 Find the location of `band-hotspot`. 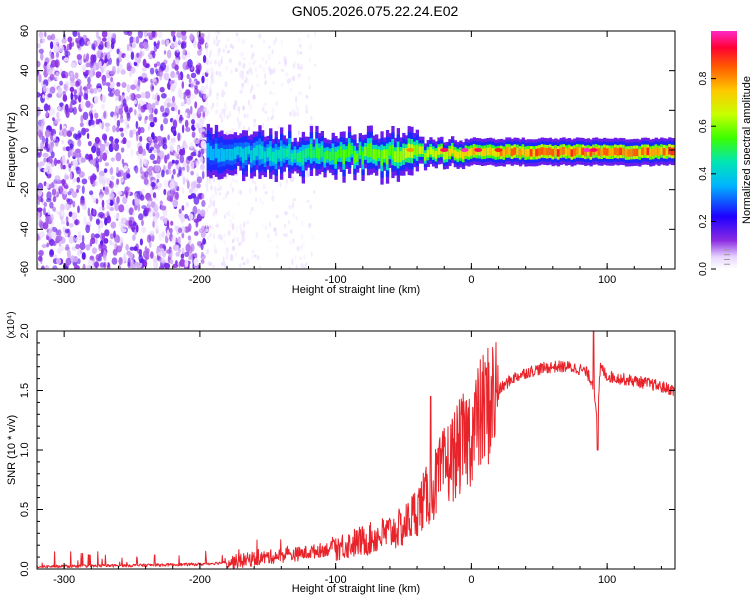

band-hotspot is located at coordinates (444, 150).